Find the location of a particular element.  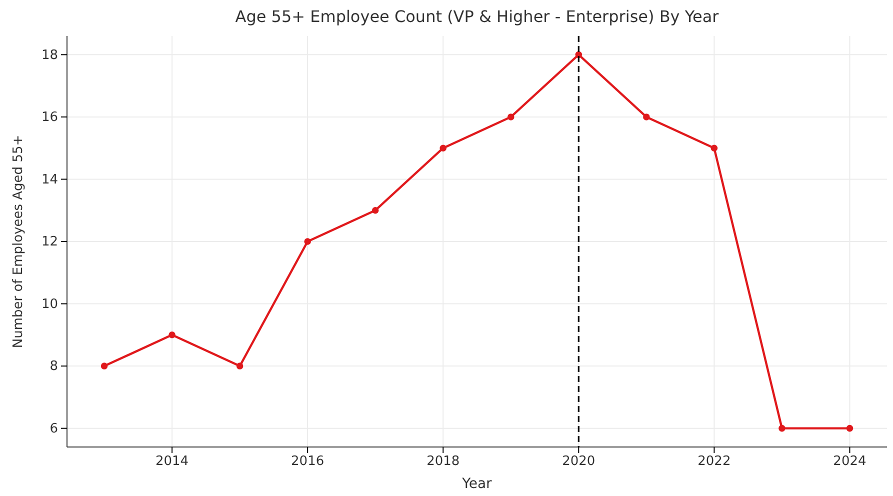

x-tick-label: 2024 is located at coordinates (849, 462).